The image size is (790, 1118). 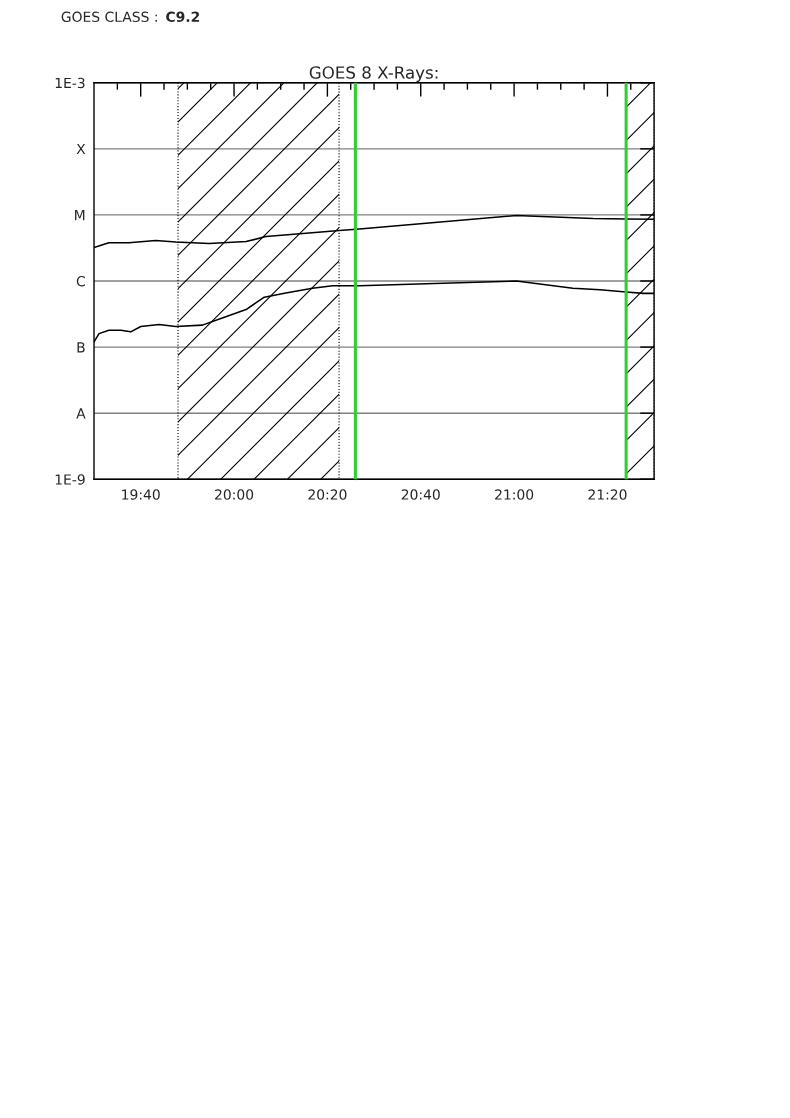 I want to click on y-tick-label: 1E-9, so click(x=70, y=479).